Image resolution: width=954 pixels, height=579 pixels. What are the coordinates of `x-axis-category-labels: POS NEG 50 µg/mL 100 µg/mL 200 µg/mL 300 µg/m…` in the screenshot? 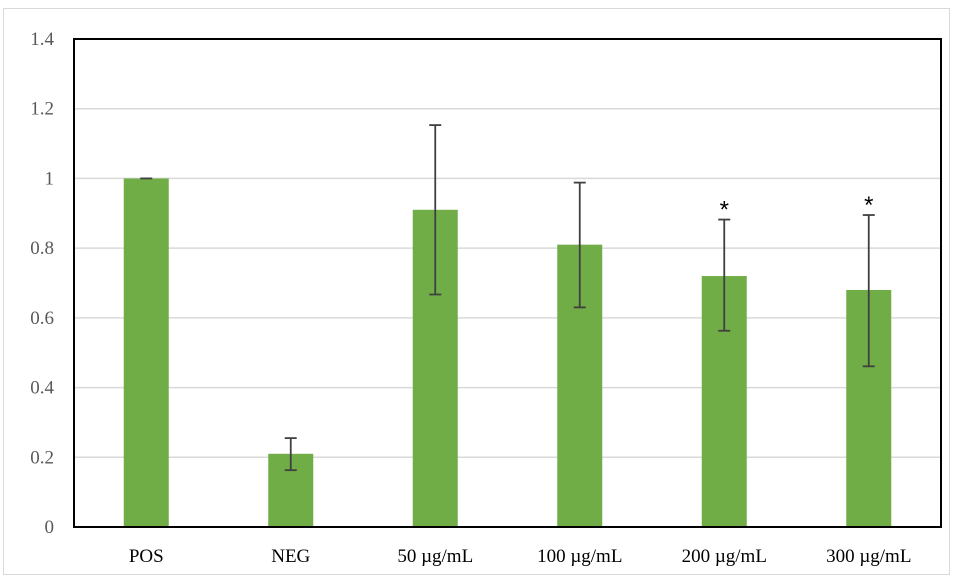 It's located at (520, 556).